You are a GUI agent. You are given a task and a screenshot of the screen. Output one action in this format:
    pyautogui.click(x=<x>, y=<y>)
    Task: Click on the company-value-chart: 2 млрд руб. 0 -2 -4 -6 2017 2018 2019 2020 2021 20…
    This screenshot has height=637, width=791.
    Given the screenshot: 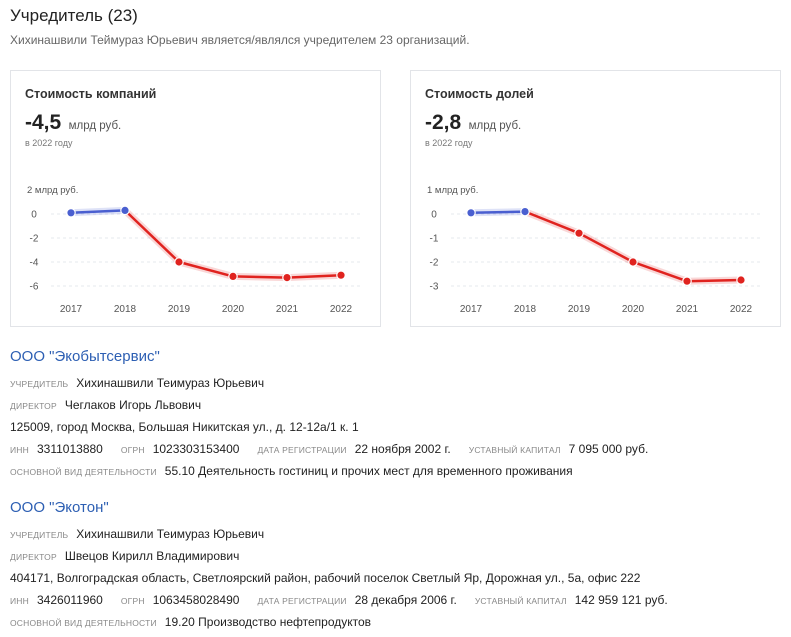 What is the action you would take?
    pyautogui.click(x=195, y=250)
    